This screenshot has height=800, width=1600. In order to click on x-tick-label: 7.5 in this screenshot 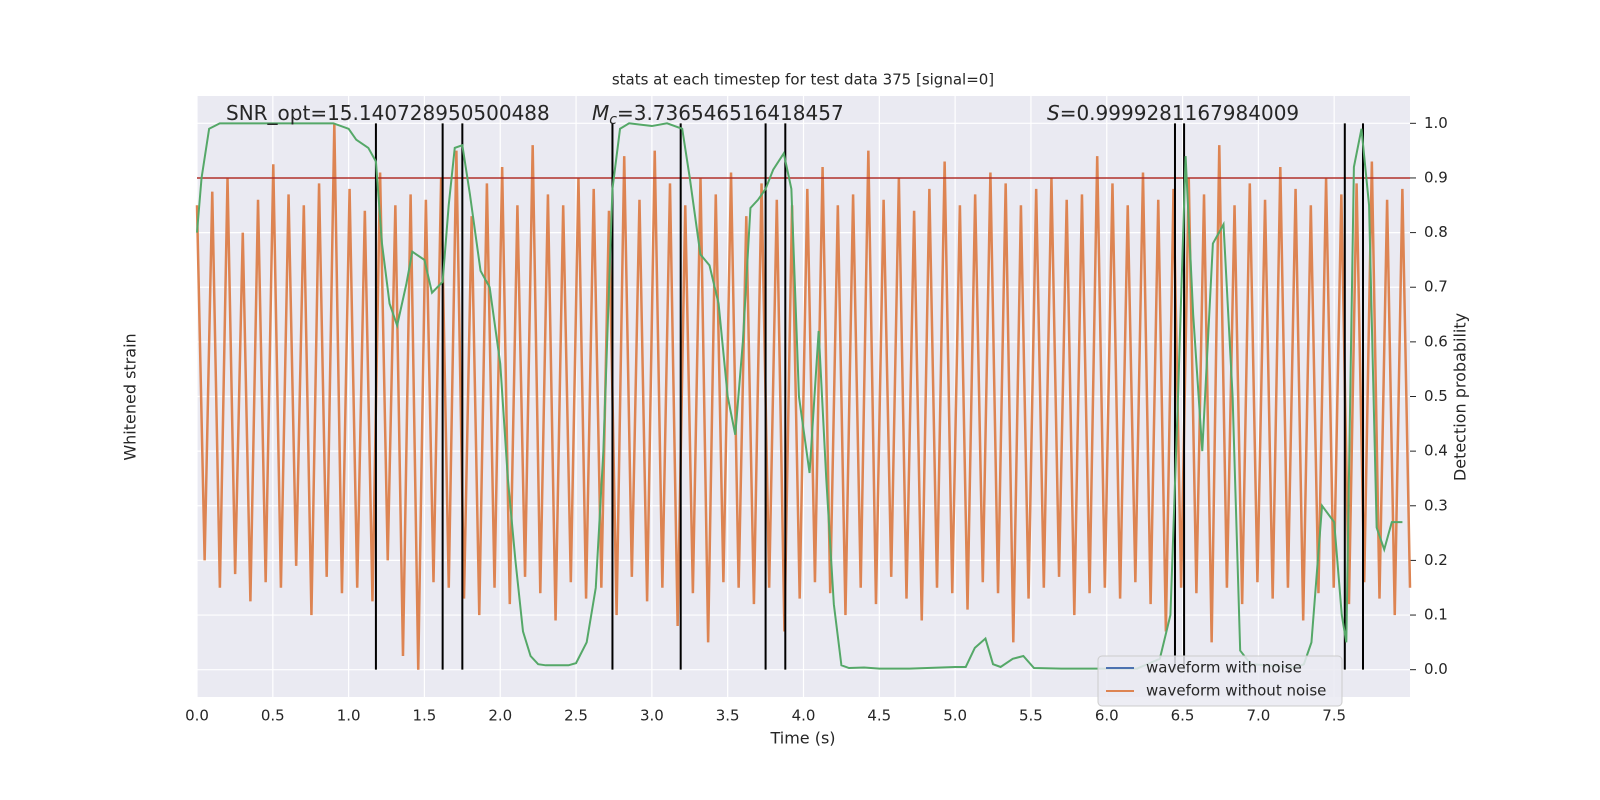, I will do `click(1334, 716)`.